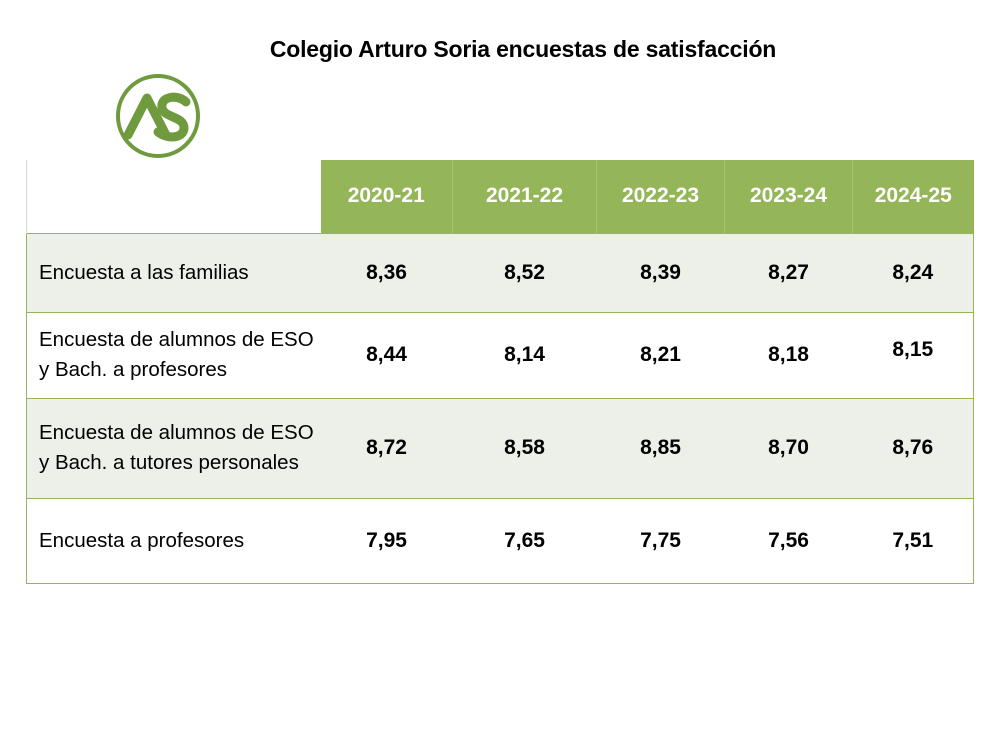 Image resolution: width=1000 pixels, height=750 pixels. I want to click on school-logo, so click(159, 117).